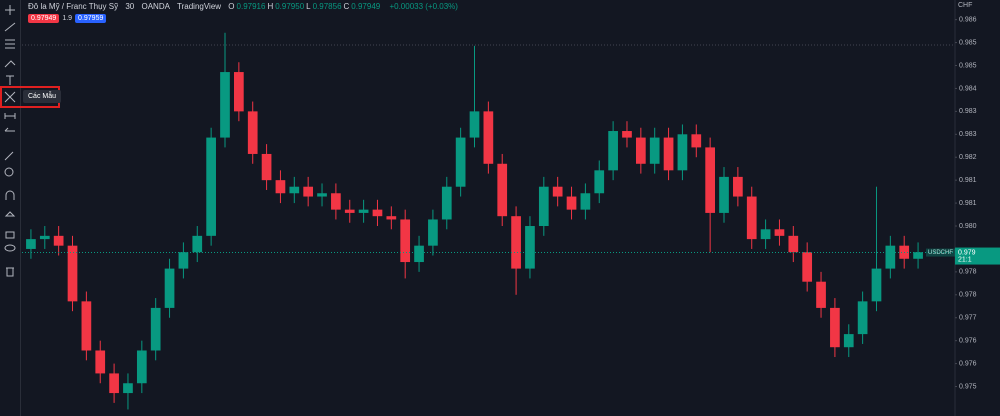  Describe the element at coordinates (968, 111) in the screenshot. I see `y-tick-label: 0.983` at that location.